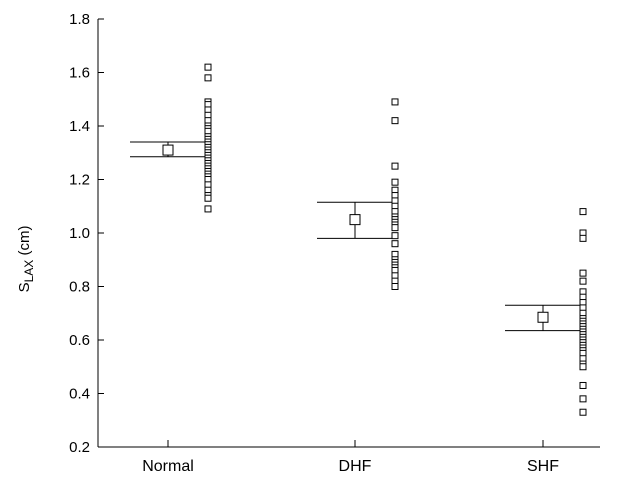 Image resolution: width=634 pixels, height=477 pixels. I want to click on y-axis: 0.2 0.4 0.6 0.8 1.0 1.2 1.4 1.6 1.8, so click(86, 233).